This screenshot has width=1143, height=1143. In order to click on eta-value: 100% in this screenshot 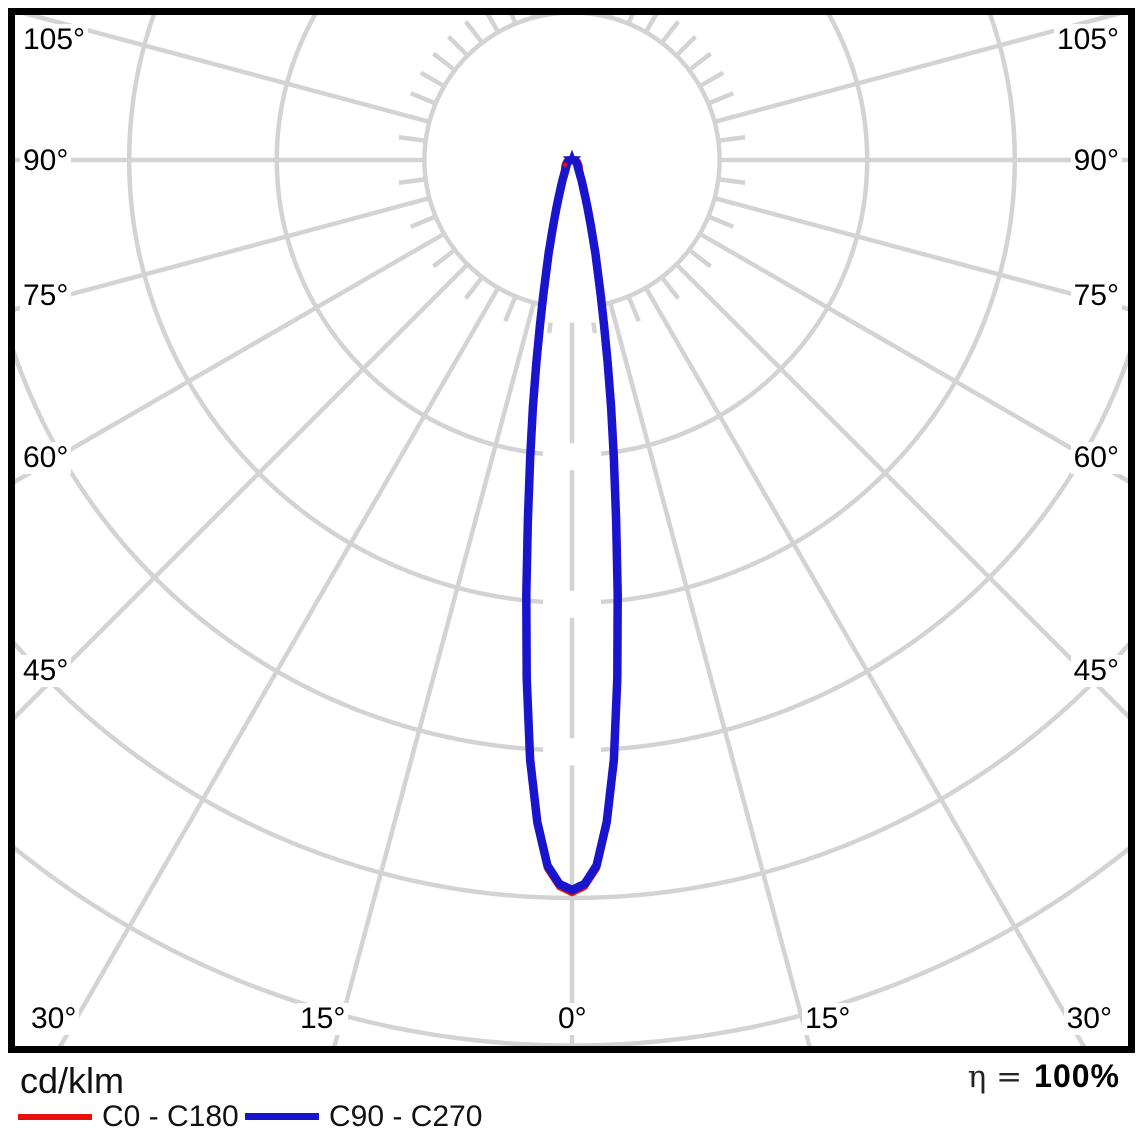, I will do `click(1077, 1076)`.